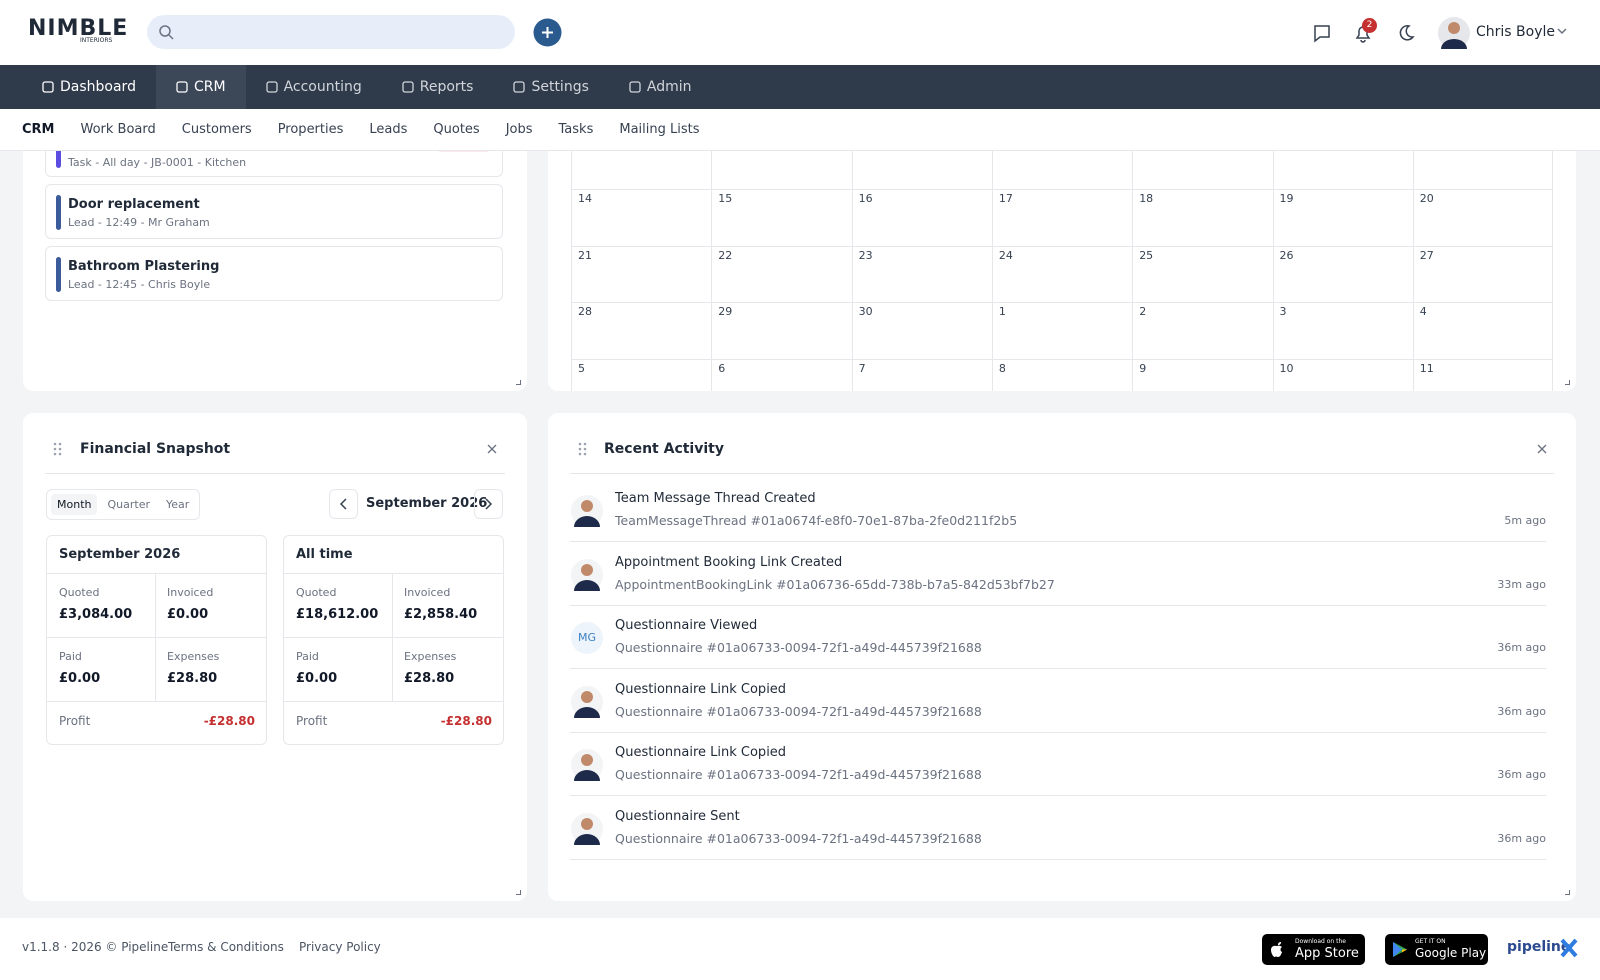 The image size is (1600, 980). I want to click on notification-badge: 2, so click(1369, 25).